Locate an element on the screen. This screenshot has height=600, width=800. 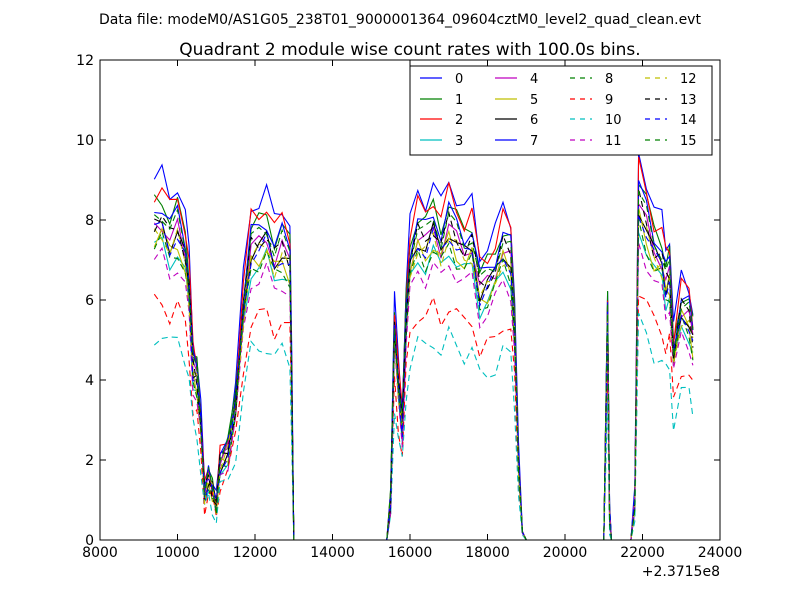
legend-label-1: 1 is located at coordinates (459, 100).